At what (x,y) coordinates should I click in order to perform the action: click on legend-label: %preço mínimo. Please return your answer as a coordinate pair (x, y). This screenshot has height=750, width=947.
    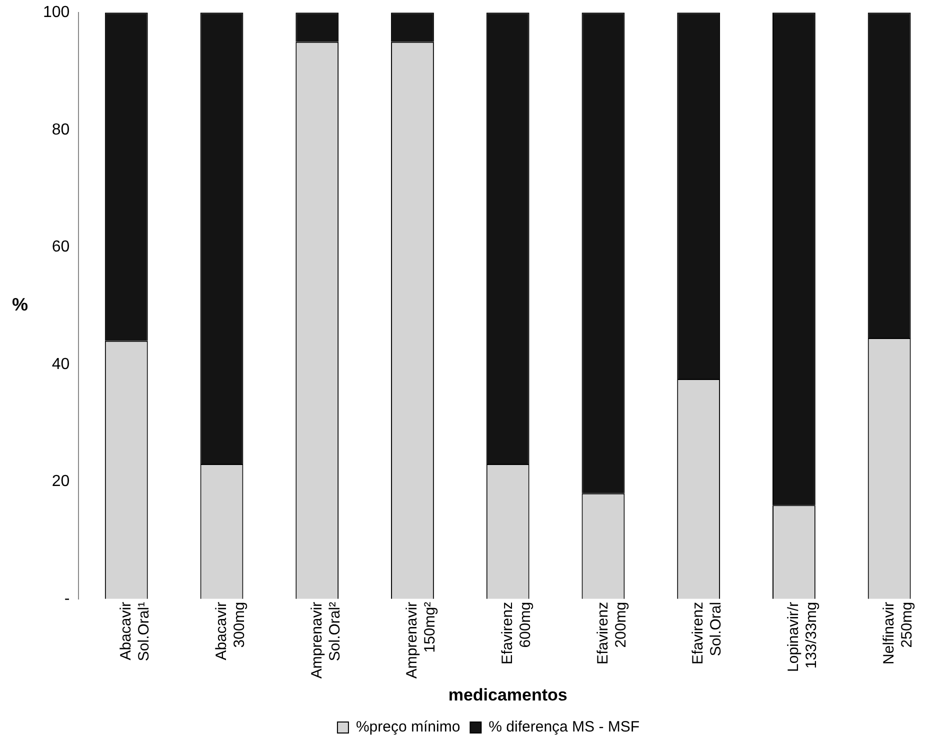
    Looking at the image, I should click on (408, 727).